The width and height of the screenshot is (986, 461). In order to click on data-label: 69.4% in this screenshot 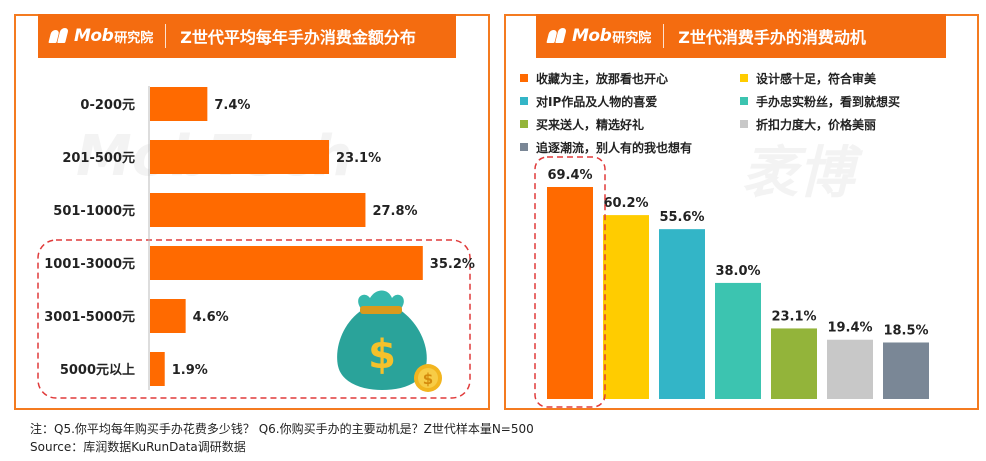, I will do `click(569, 175)`.